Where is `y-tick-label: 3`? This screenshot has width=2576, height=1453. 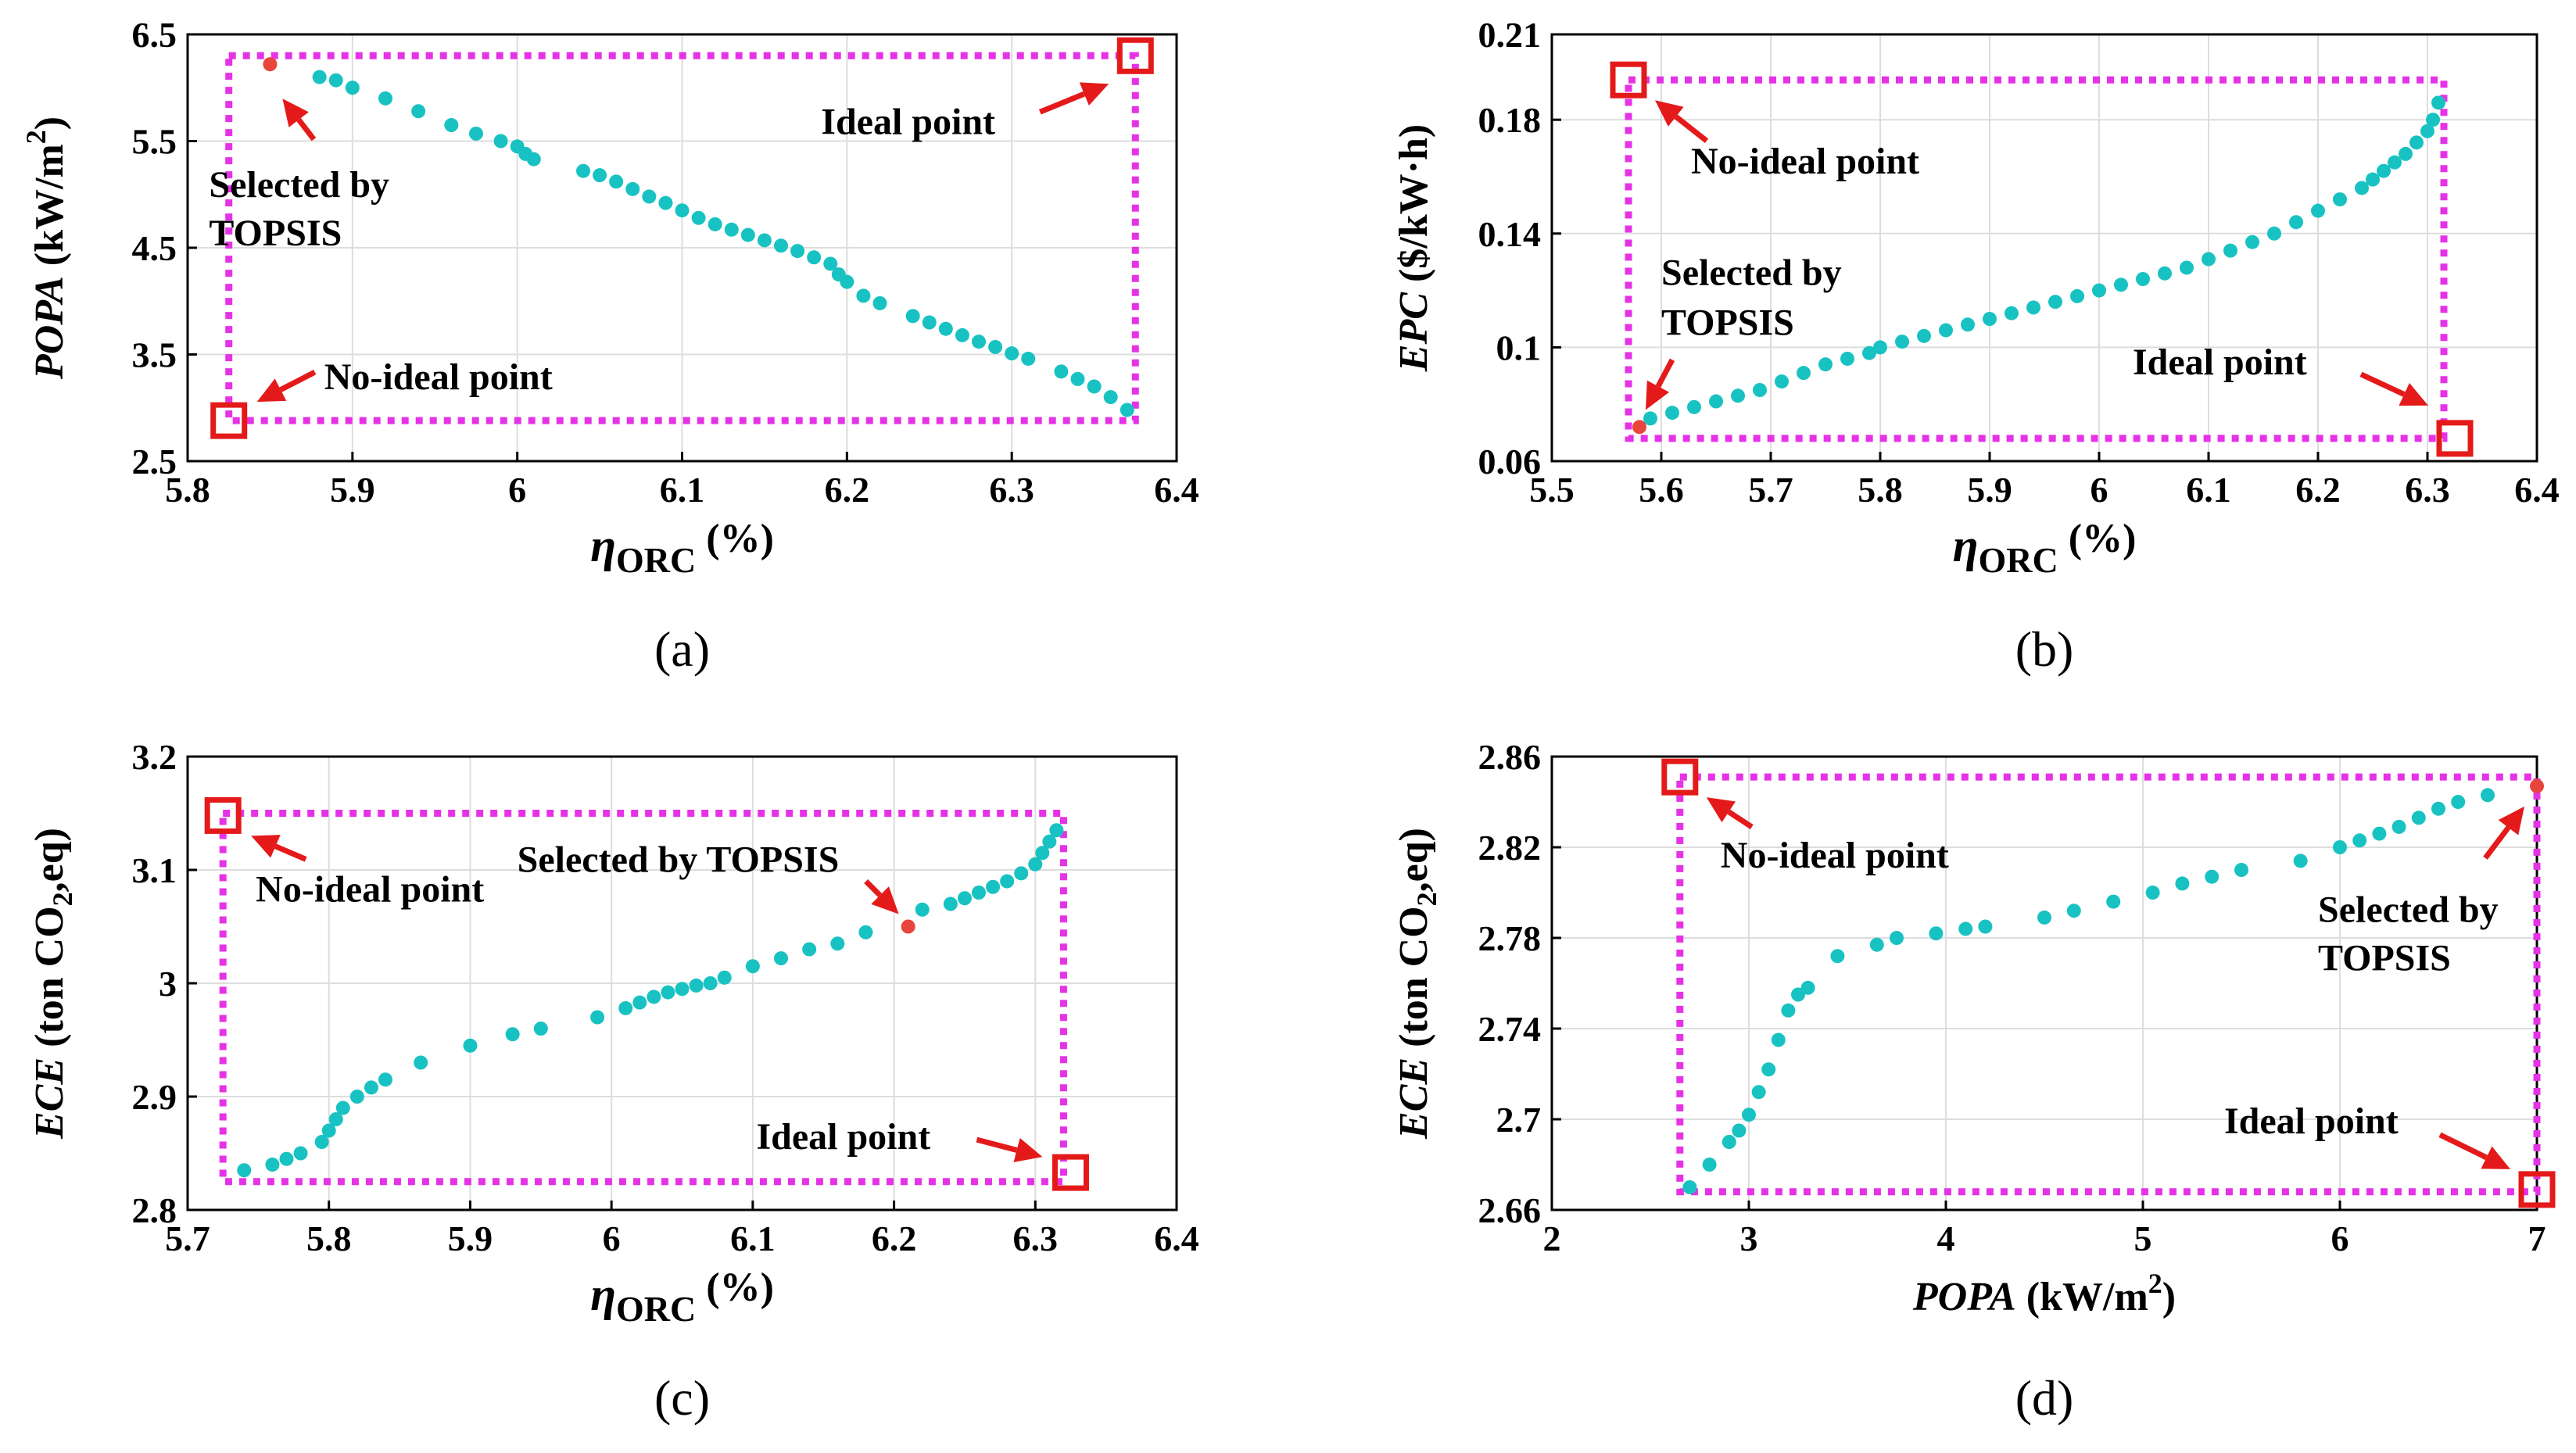 y-tick-label: 3 is located at coordinates (168, 984).